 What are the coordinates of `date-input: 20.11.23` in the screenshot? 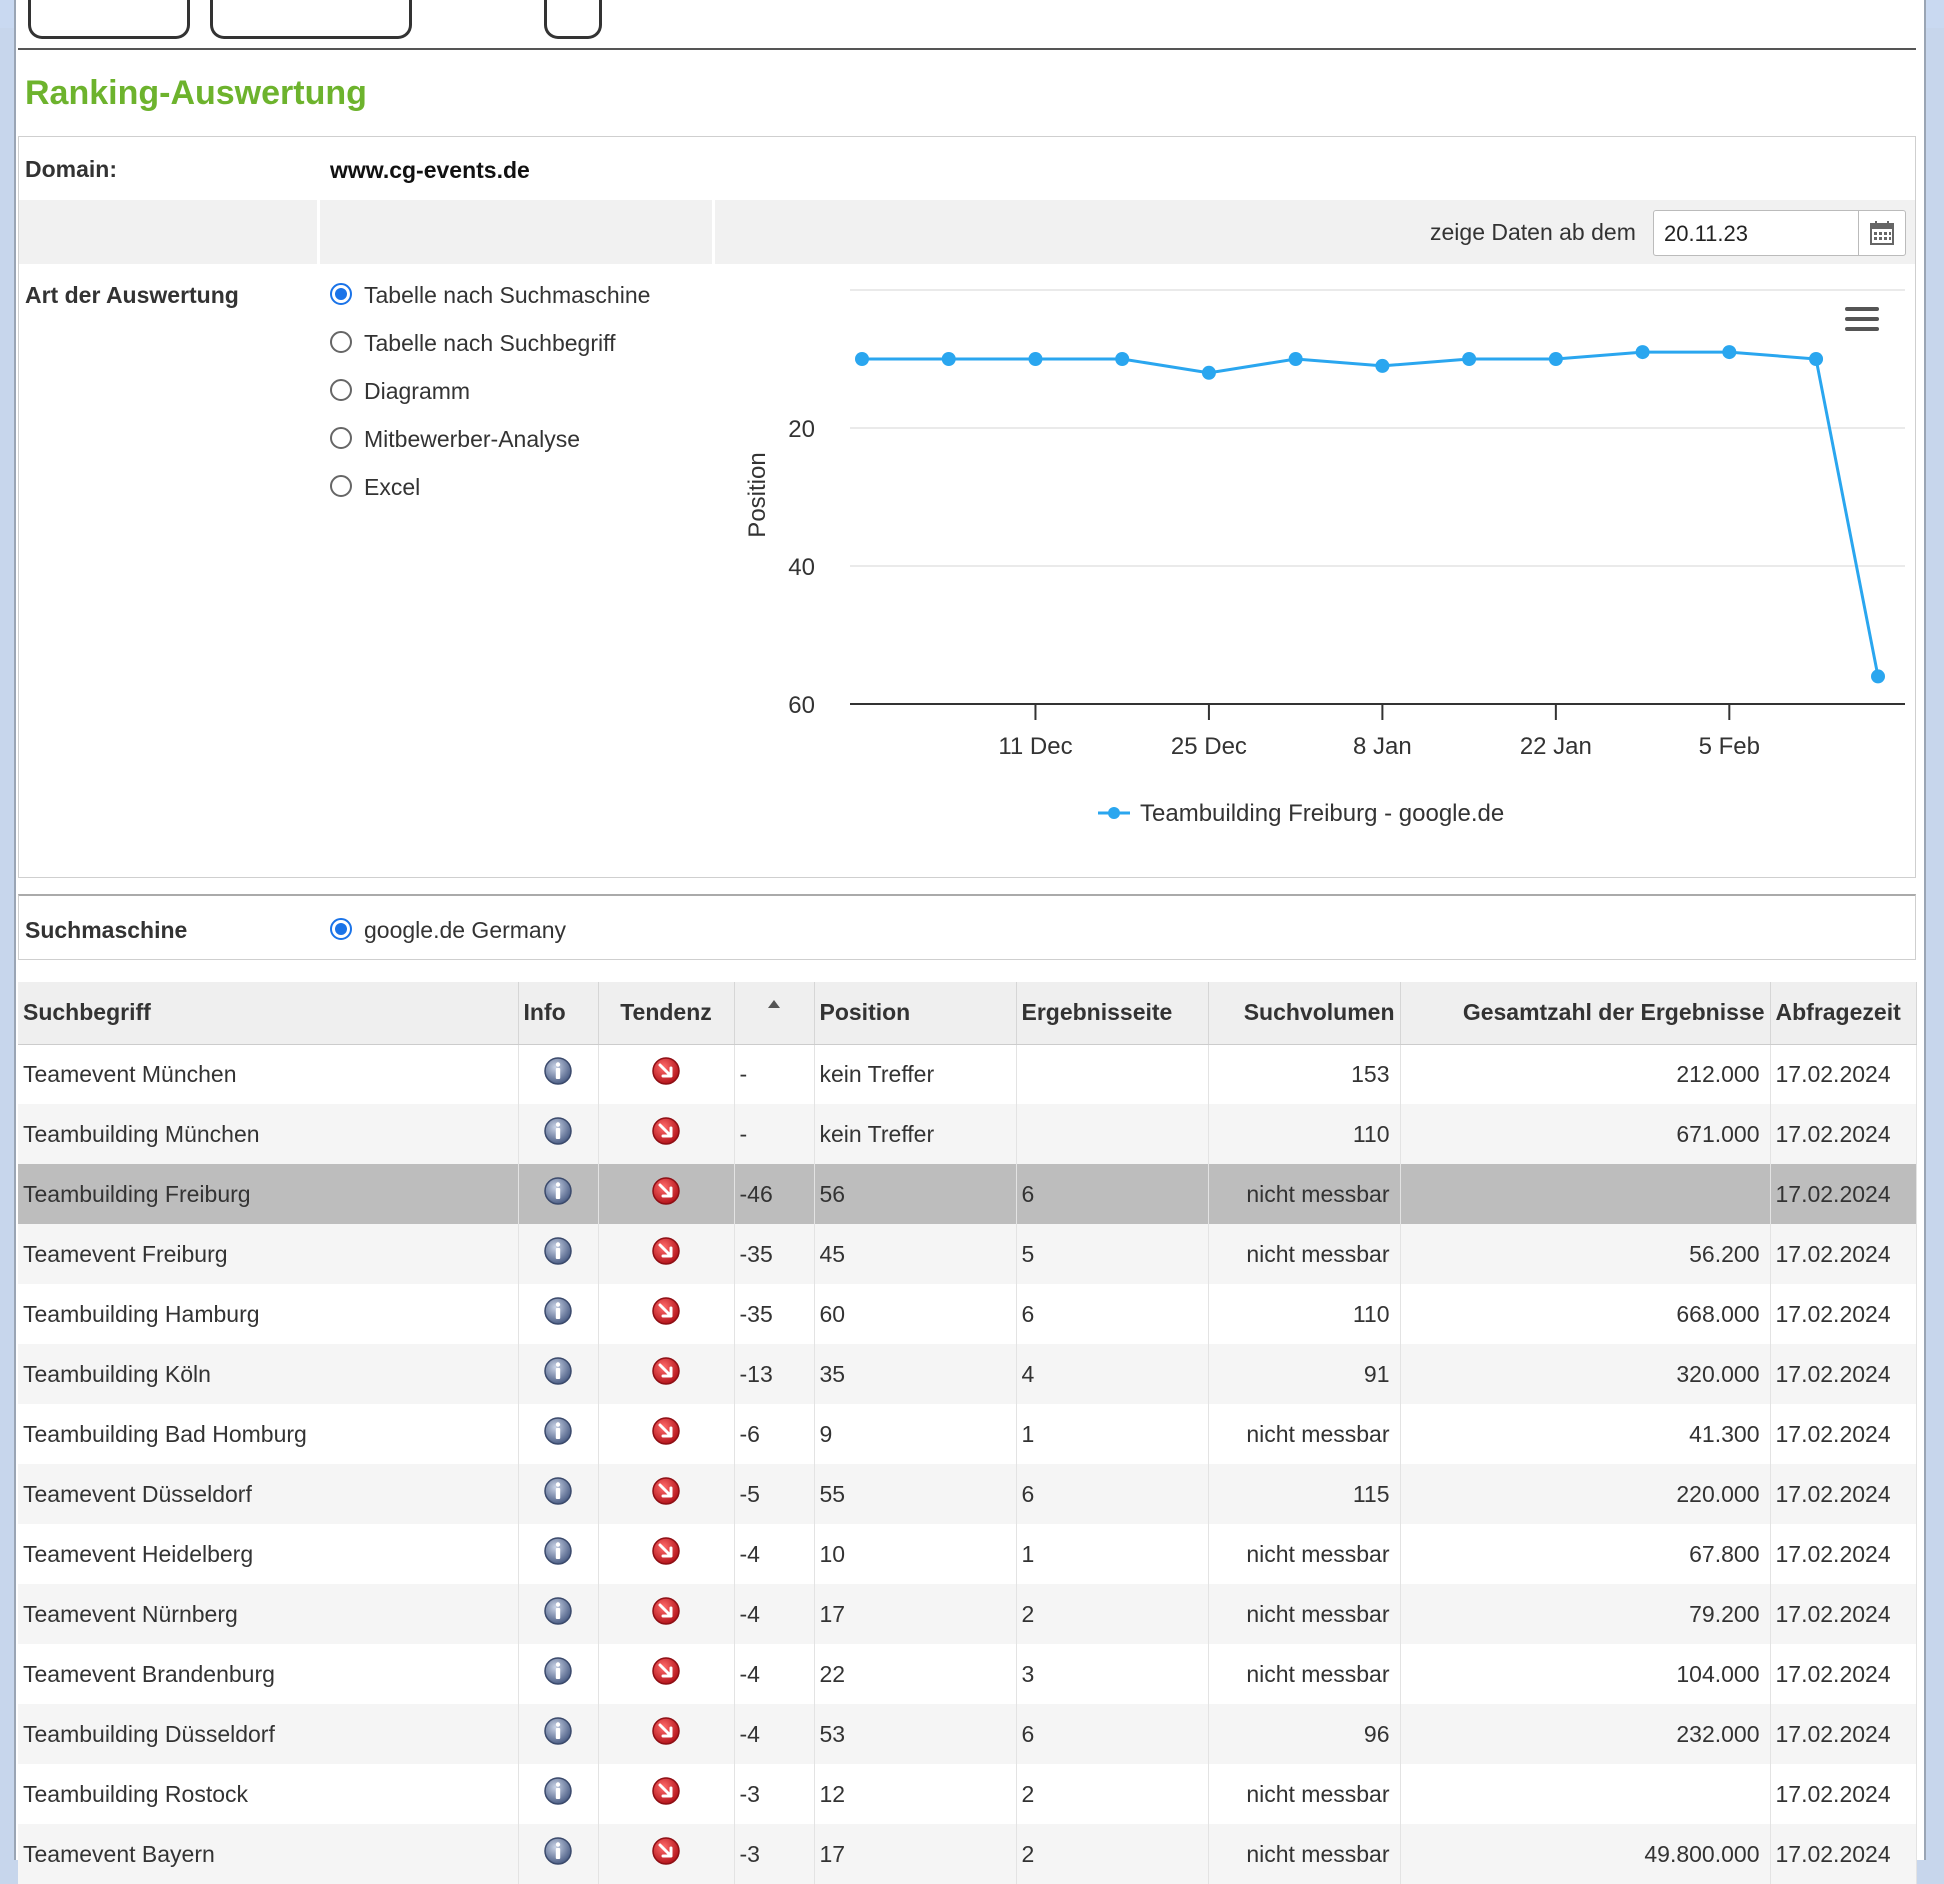 It's located at (1779, 233).